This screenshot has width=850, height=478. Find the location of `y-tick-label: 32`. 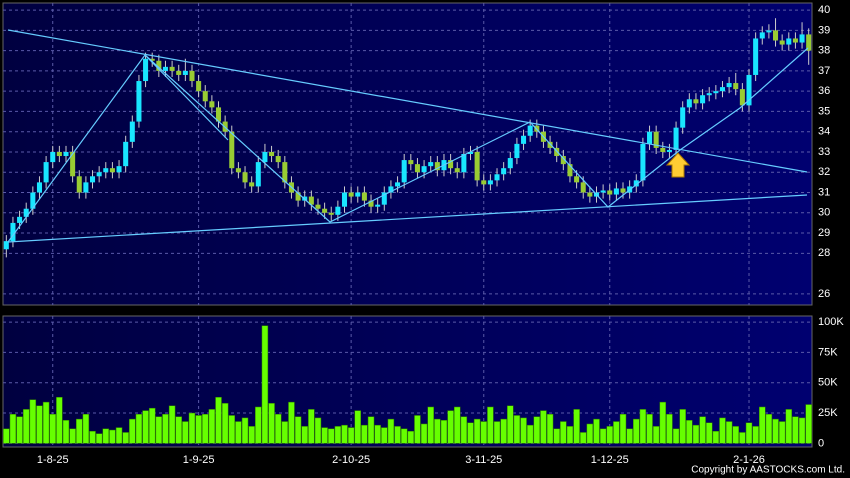

y-tick-label: 32 is located at coordinates (824, 172).